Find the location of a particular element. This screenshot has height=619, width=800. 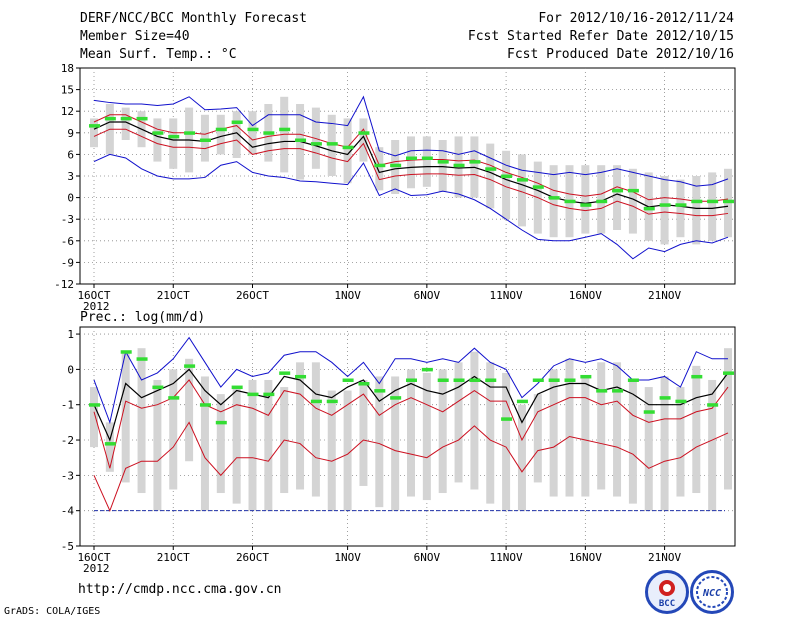

x-tick-label: 16OCT is located at coordinates (93, 557).